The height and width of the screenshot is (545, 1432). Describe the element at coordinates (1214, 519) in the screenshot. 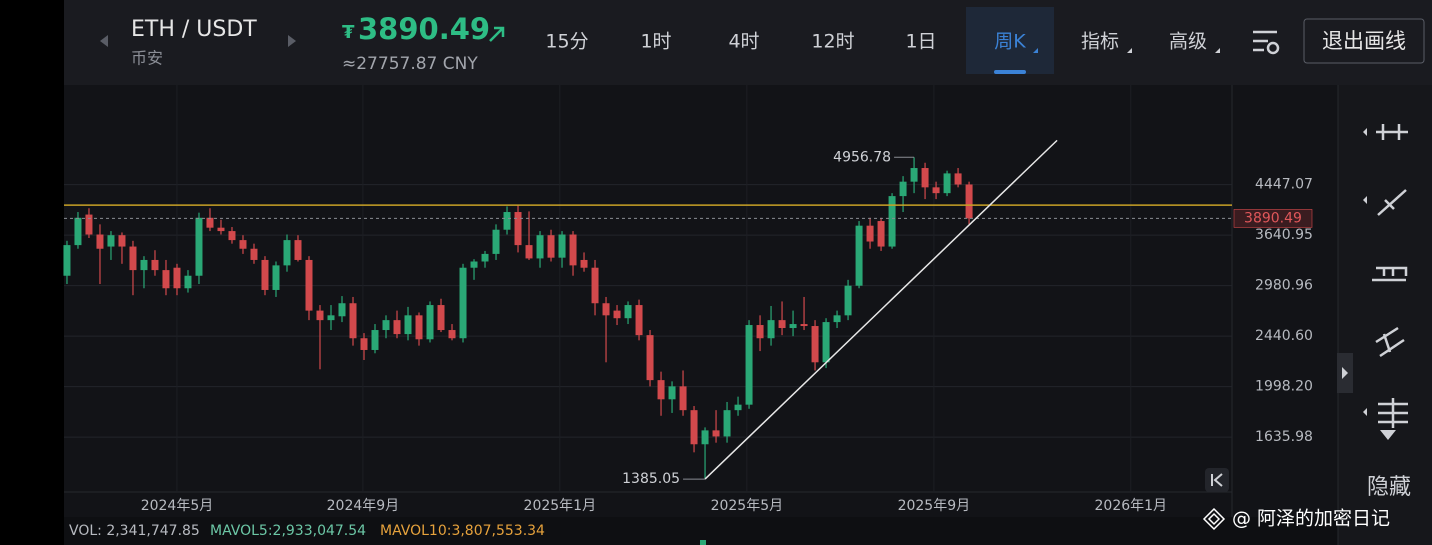

I see `watermark-icon` at that location.